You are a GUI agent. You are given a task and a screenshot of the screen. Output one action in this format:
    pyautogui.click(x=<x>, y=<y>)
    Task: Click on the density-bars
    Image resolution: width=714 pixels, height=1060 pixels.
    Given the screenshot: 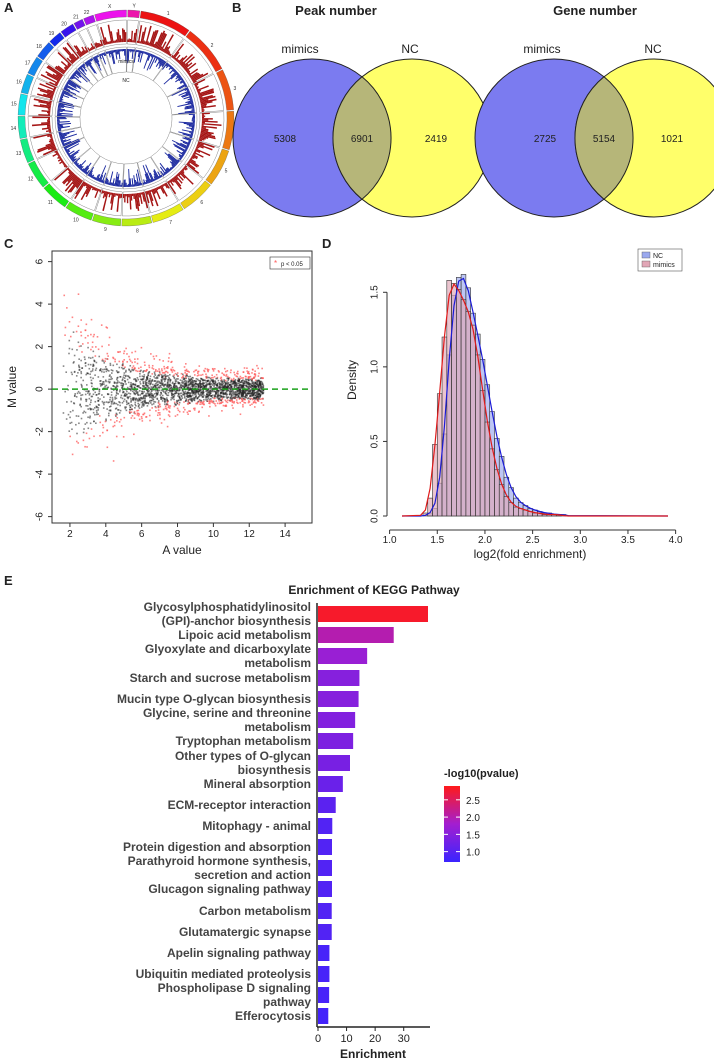 What is the action you would take?
    pyautogui.click(x=494, y=395)
    